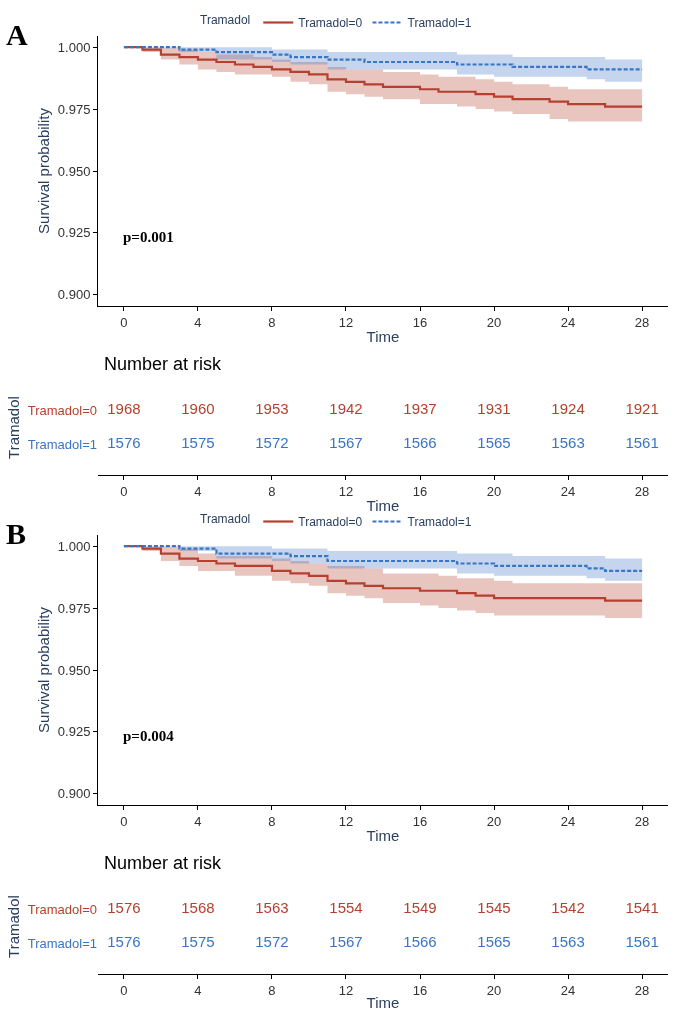 Image resolution: width=675 pixels, height=1011 pixels. Describe the element at coordinates (642, 908) in the screenshot. I see `data-label: 1541` at that location.